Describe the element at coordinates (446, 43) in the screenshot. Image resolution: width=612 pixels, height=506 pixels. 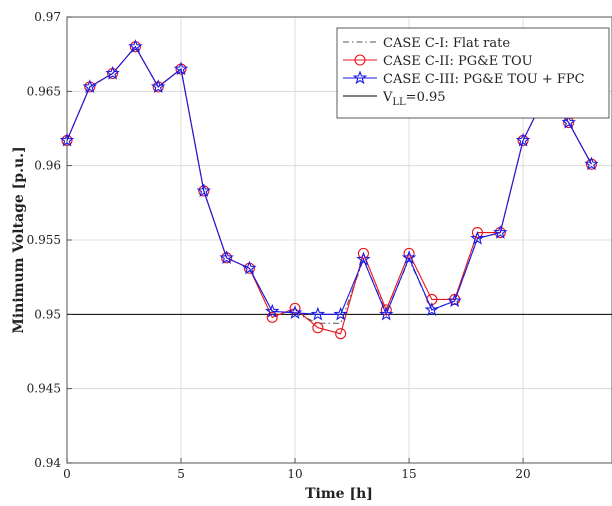
I see `legend-label: CASE C-I: Flat rate` at that location.